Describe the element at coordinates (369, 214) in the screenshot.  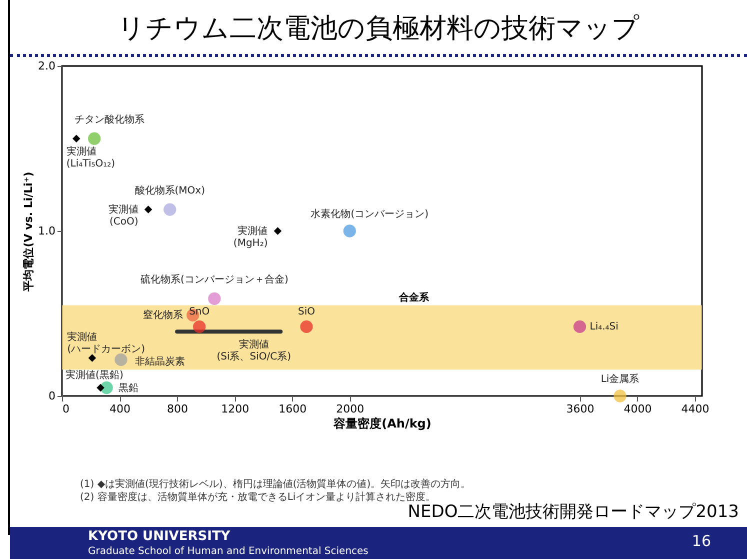
I see `annotation: 水素化物(コンバージョン)` at that location.